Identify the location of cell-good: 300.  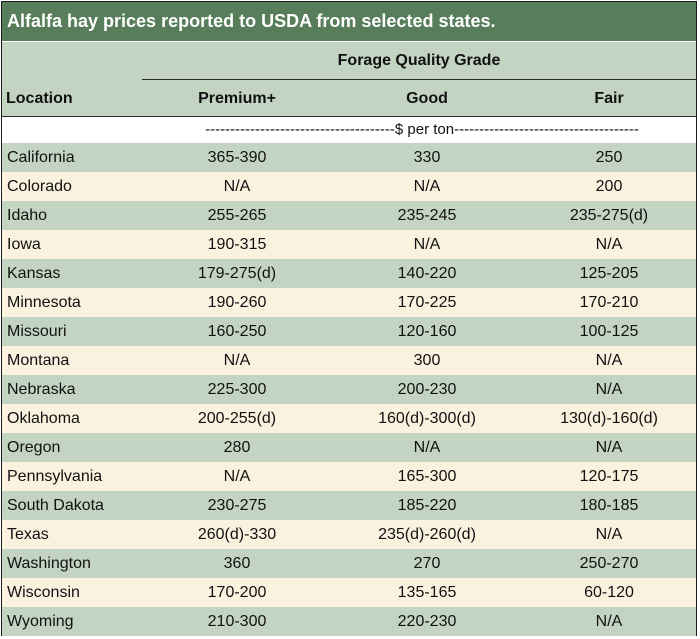
(427, 360).